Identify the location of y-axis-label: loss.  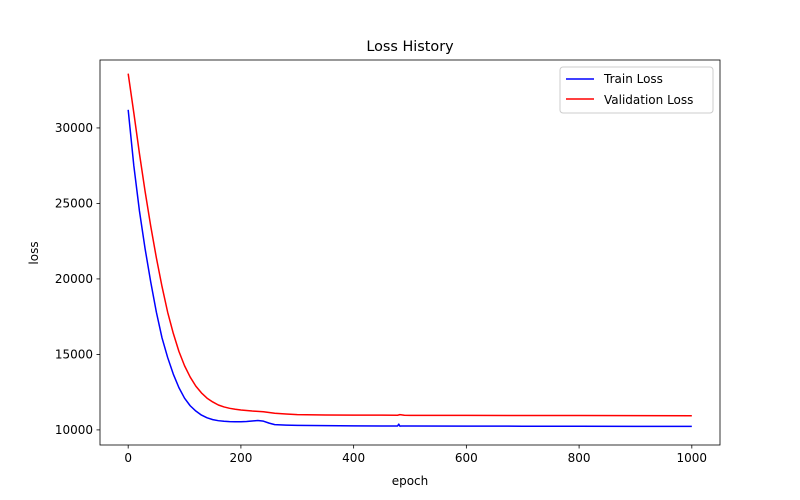
(34, 252).